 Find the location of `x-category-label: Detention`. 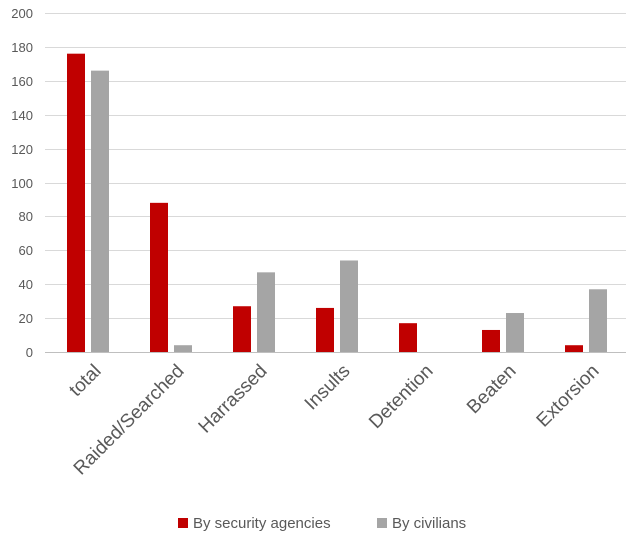

x-category-label: Detention is located at coordinates (401, 397).